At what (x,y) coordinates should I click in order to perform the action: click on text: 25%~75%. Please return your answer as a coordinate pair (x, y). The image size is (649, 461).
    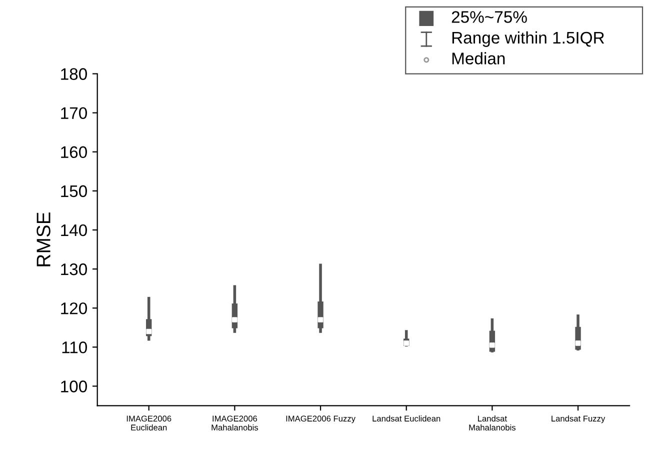
    Looking at the image, I should click on (489, 17).